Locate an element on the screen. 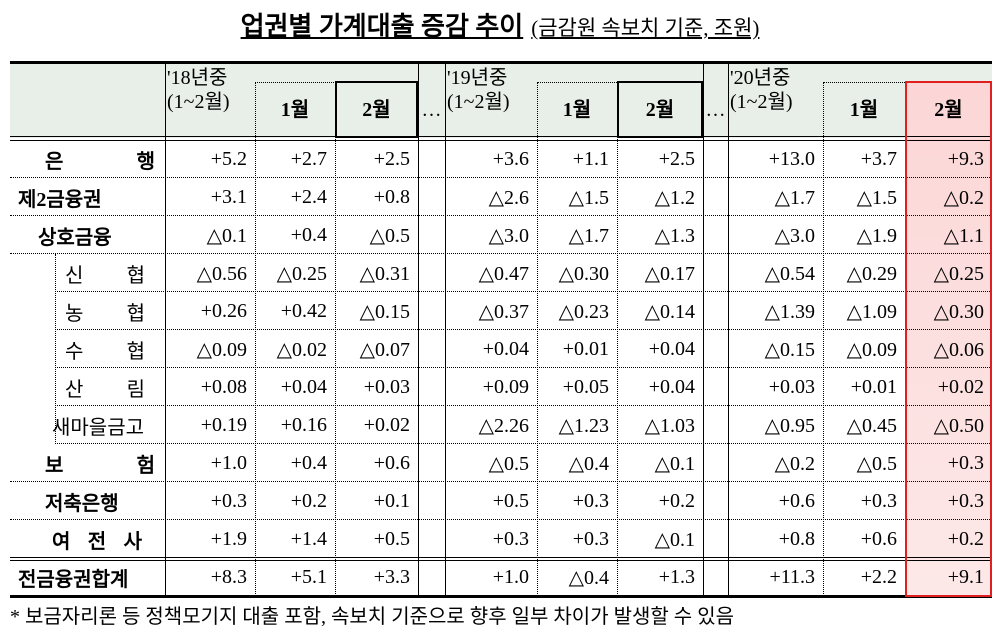  top-border is located at coordinates (501, 62).